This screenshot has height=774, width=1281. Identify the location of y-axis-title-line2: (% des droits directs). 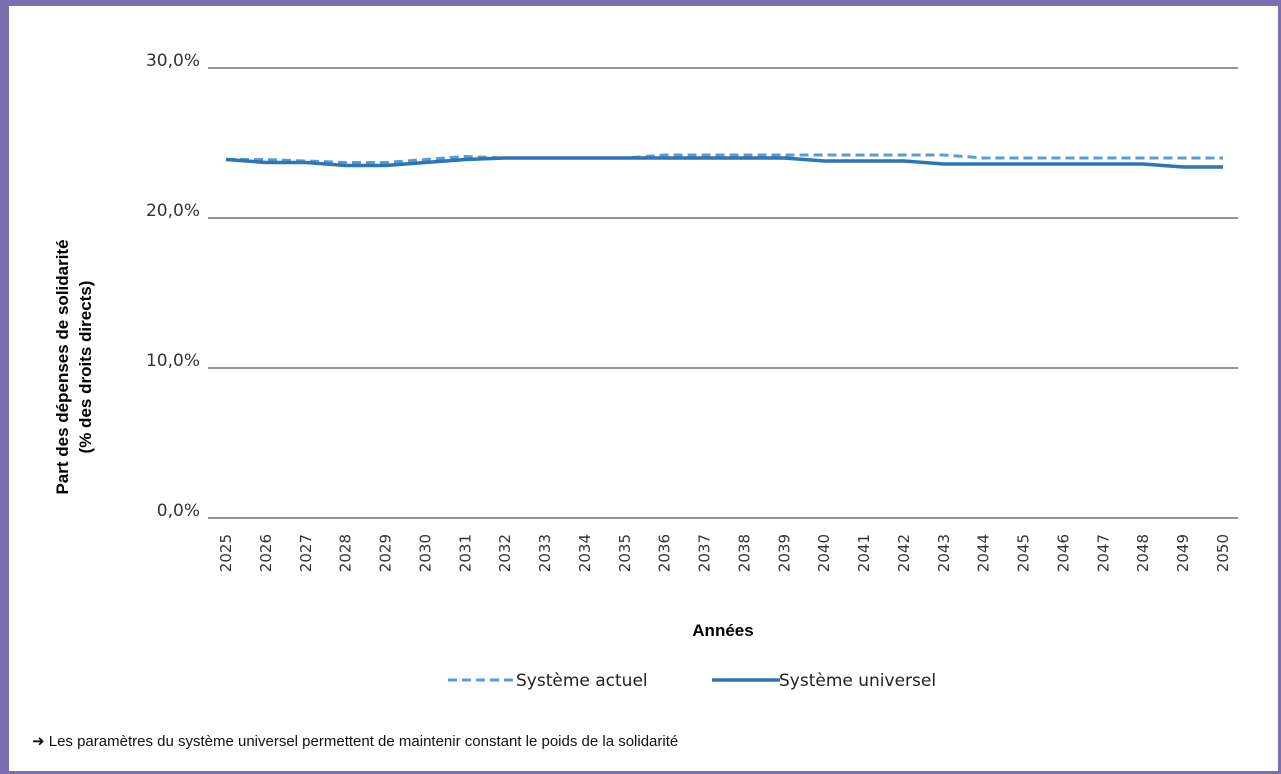
(85, 367).